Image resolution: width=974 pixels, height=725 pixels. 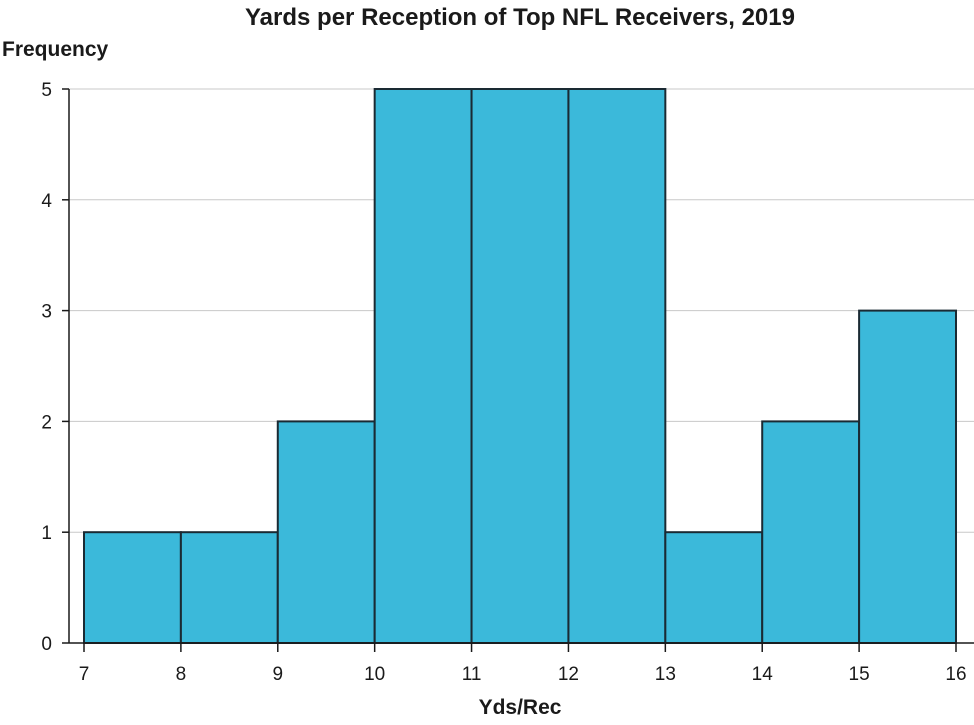 I want to click on x-tick-label-15: 15, so click(x=859, y=674).